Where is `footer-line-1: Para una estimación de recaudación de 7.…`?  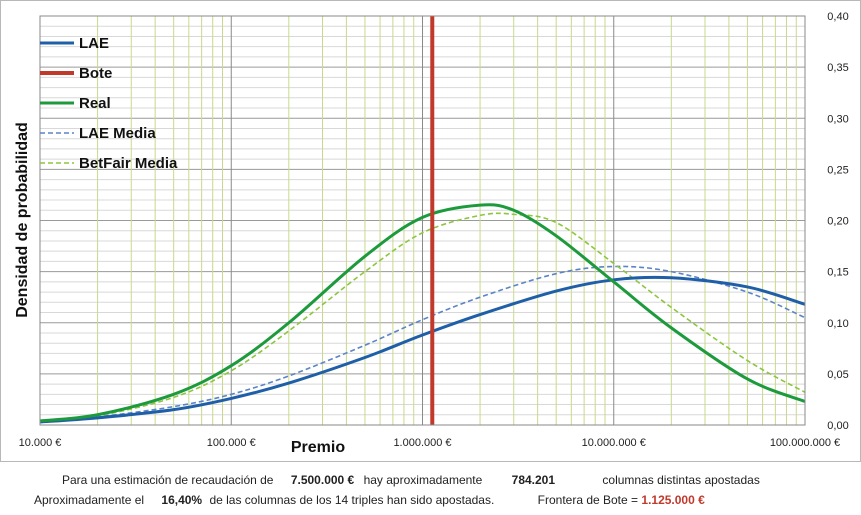
footer-line-1: Para una estimación de recaudación de 7.… is located at coordinates (411, 480).